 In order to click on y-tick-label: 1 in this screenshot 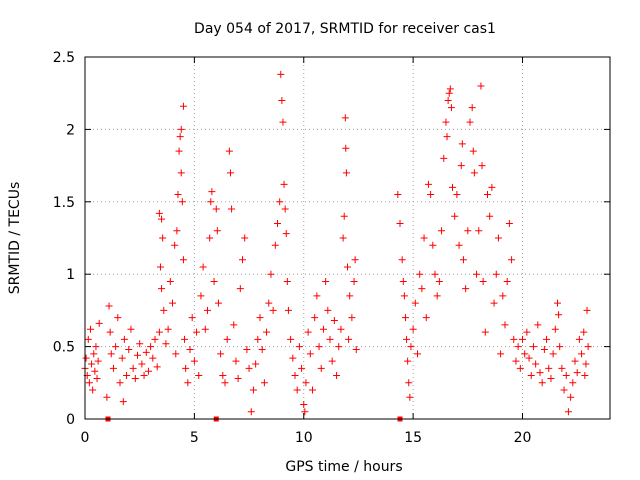, I will do `click(70, 275)`.